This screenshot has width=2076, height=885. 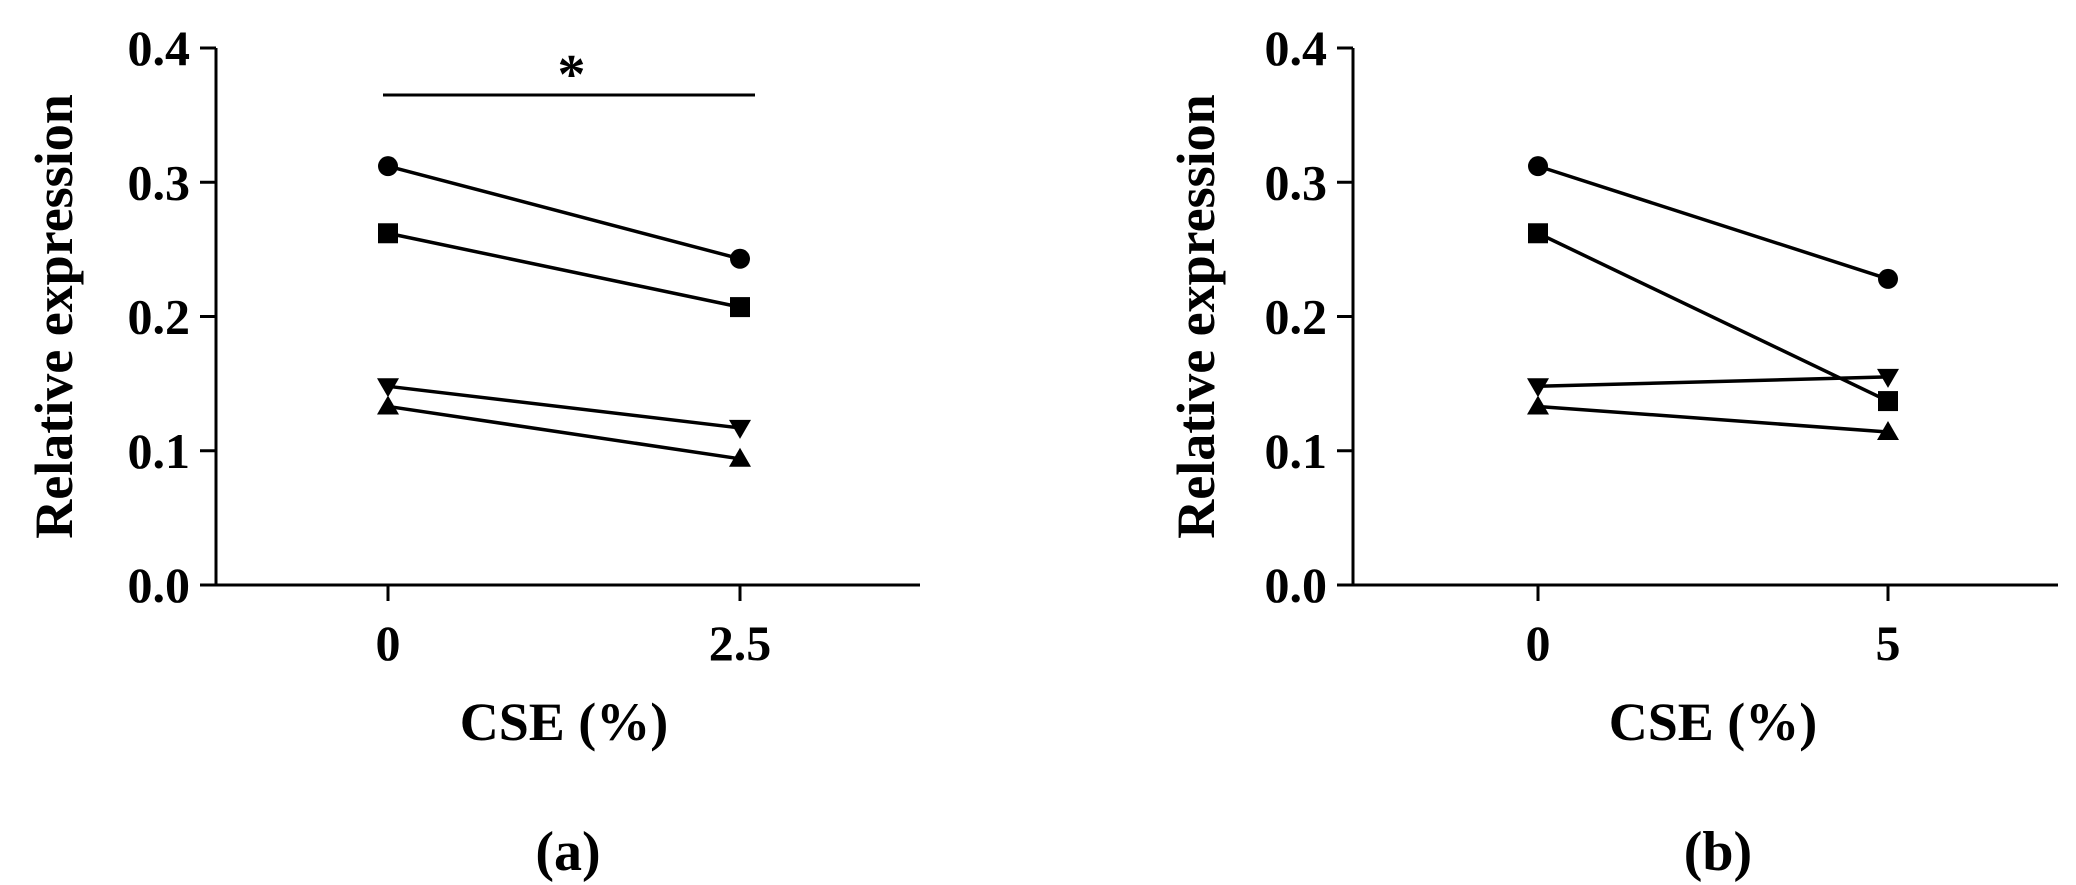 What do you see at coordinates (740, 643) in the screenshot?
I see `x-tick-label: 2.5` at bounding box center [740, 643].